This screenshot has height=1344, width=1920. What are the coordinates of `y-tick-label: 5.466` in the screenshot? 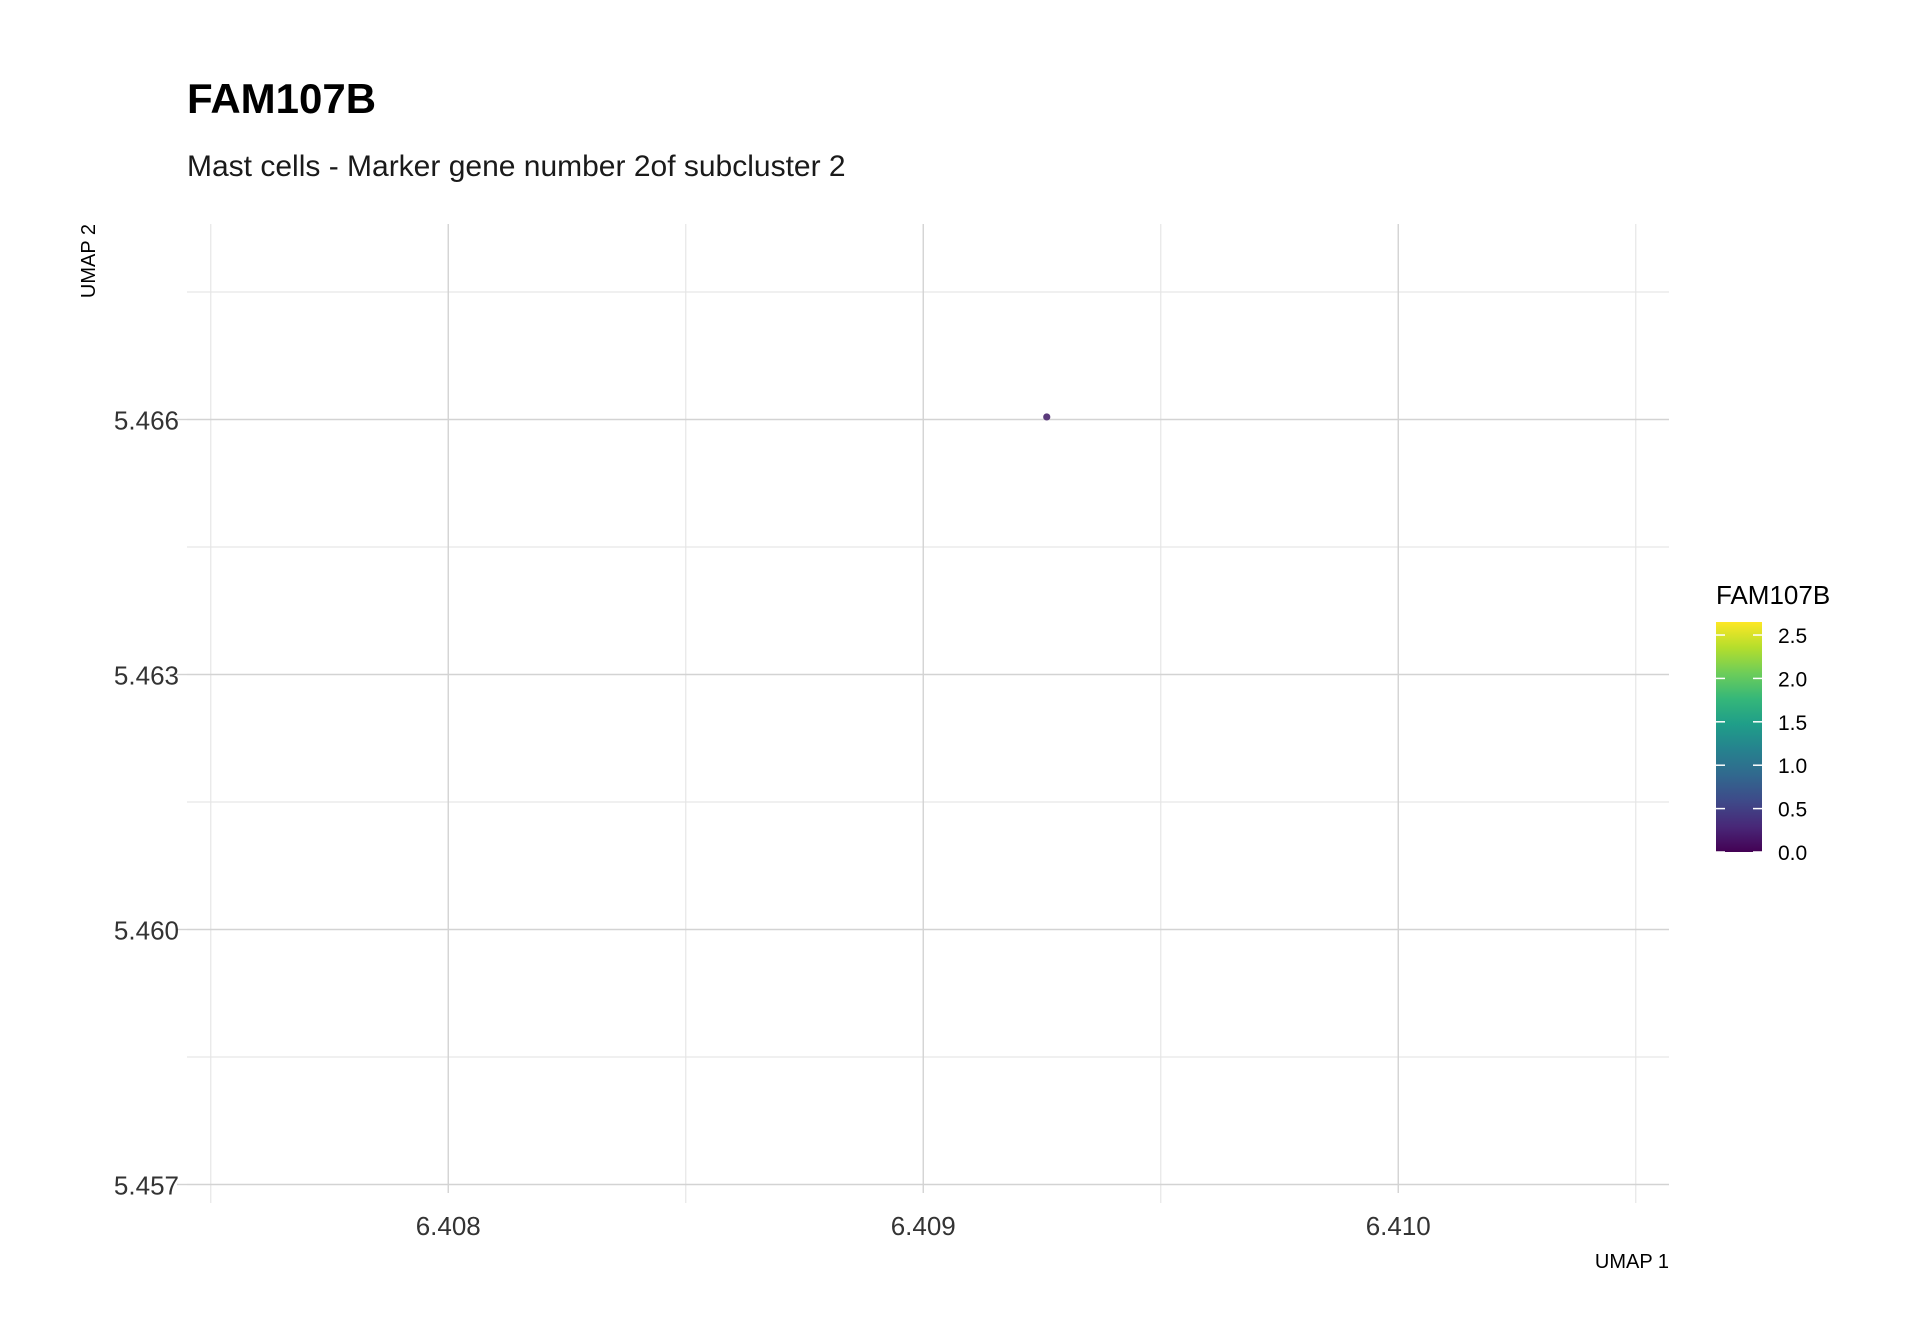 It's located at (146, 421).